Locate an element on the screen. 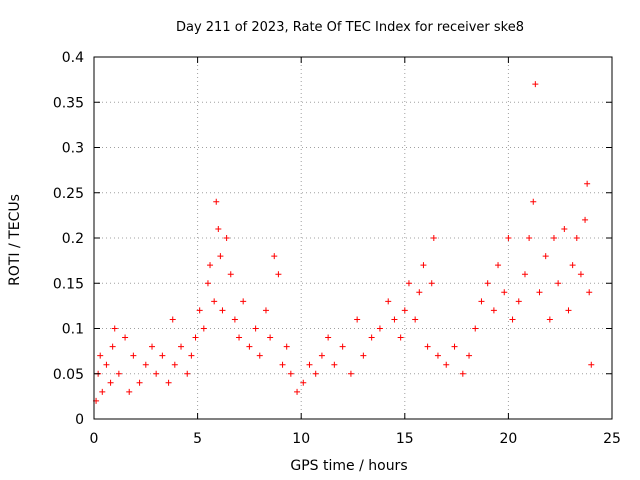 The height and width of the screenshot is (480, 640). y-tick-label: 0.4 is located at coordinates (73, 58).